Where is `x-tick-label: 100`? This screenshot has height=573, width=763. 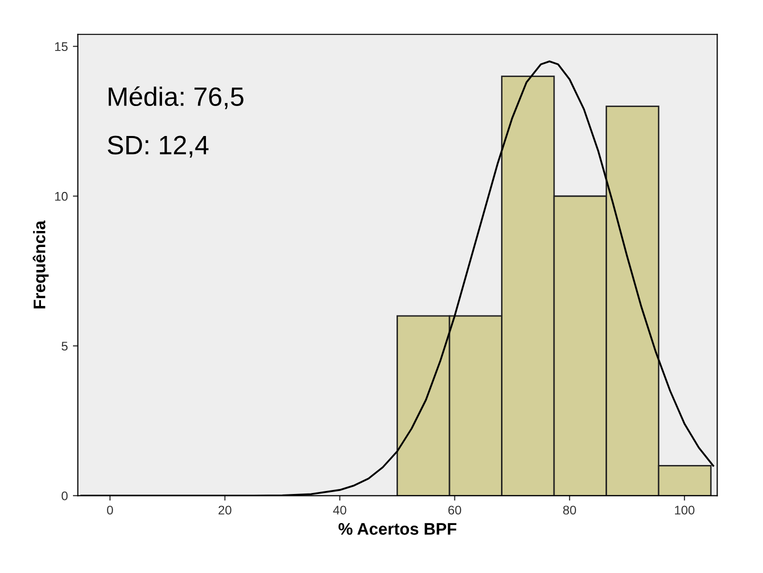
x-tick-label: 100 is located at coordinates (684, 510).